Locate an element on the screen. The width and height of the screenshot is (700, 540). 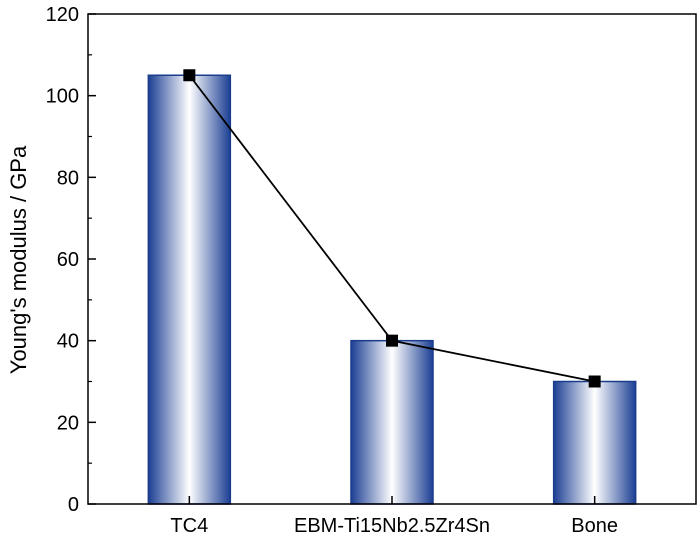
x-tick-label: TC4 is located at coordinates (189, 526).